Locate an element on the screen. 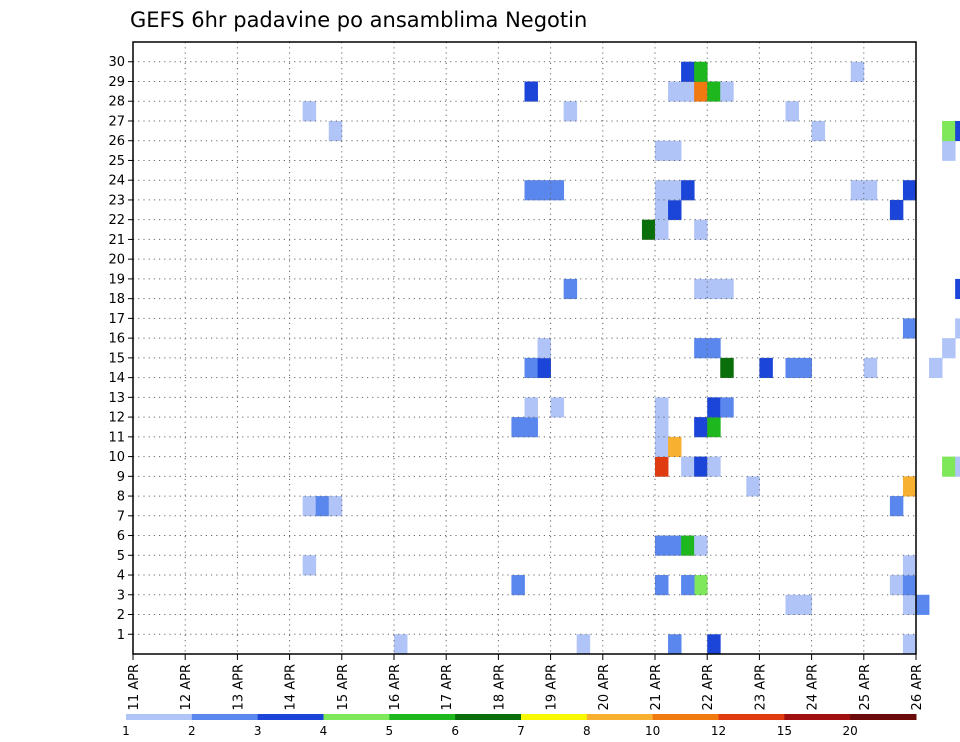 The width and height of the screenshot is (960, 742). y-tick-label: 13 is located at coordinates (116, 398).